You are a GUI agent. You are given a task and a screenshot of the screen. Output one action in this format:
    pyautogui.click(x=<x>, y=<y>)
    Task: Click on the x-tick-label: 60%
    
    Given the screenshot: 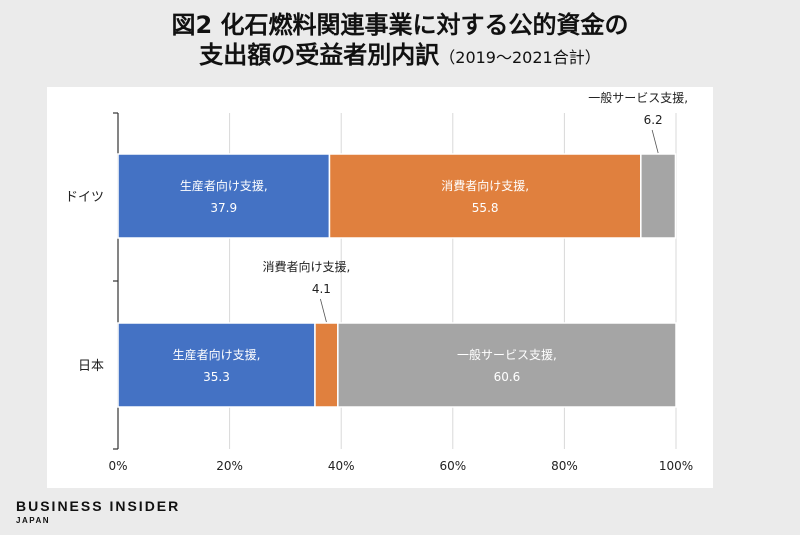 What is the action you would take?
    pyautogui.click(x=452, y=466)
    